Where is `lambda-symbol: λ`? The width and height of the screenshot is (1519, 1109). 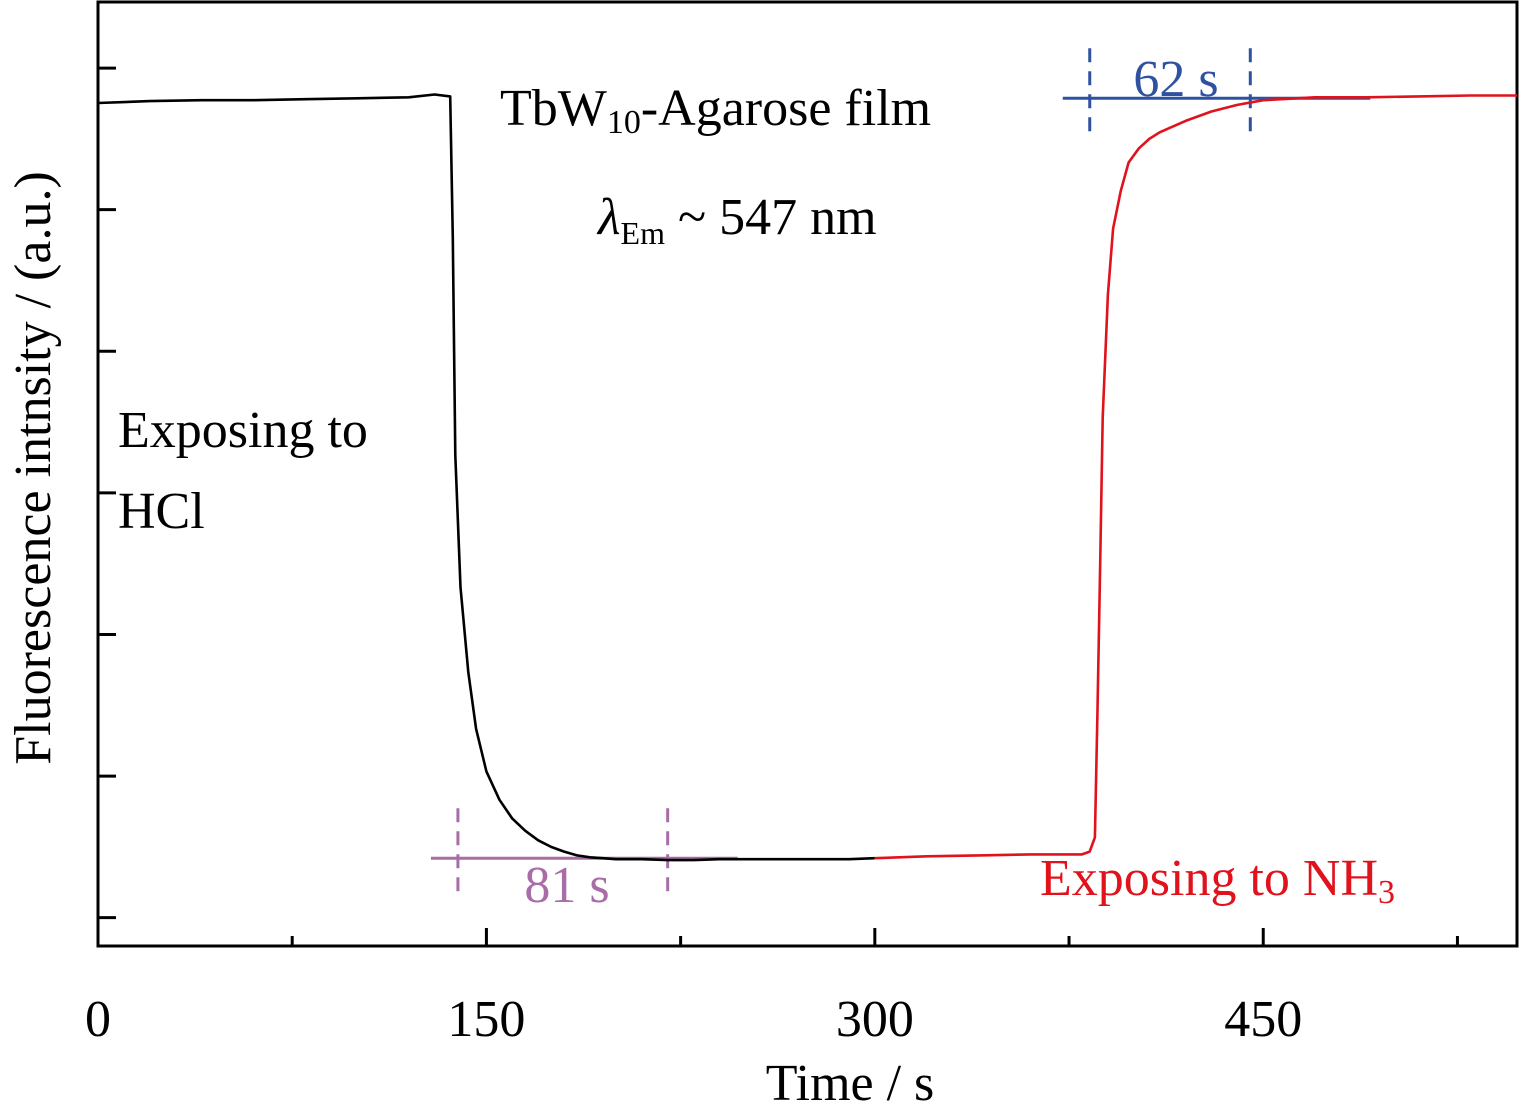
lambda-symbol: λ is located at coordinates (608, 217).